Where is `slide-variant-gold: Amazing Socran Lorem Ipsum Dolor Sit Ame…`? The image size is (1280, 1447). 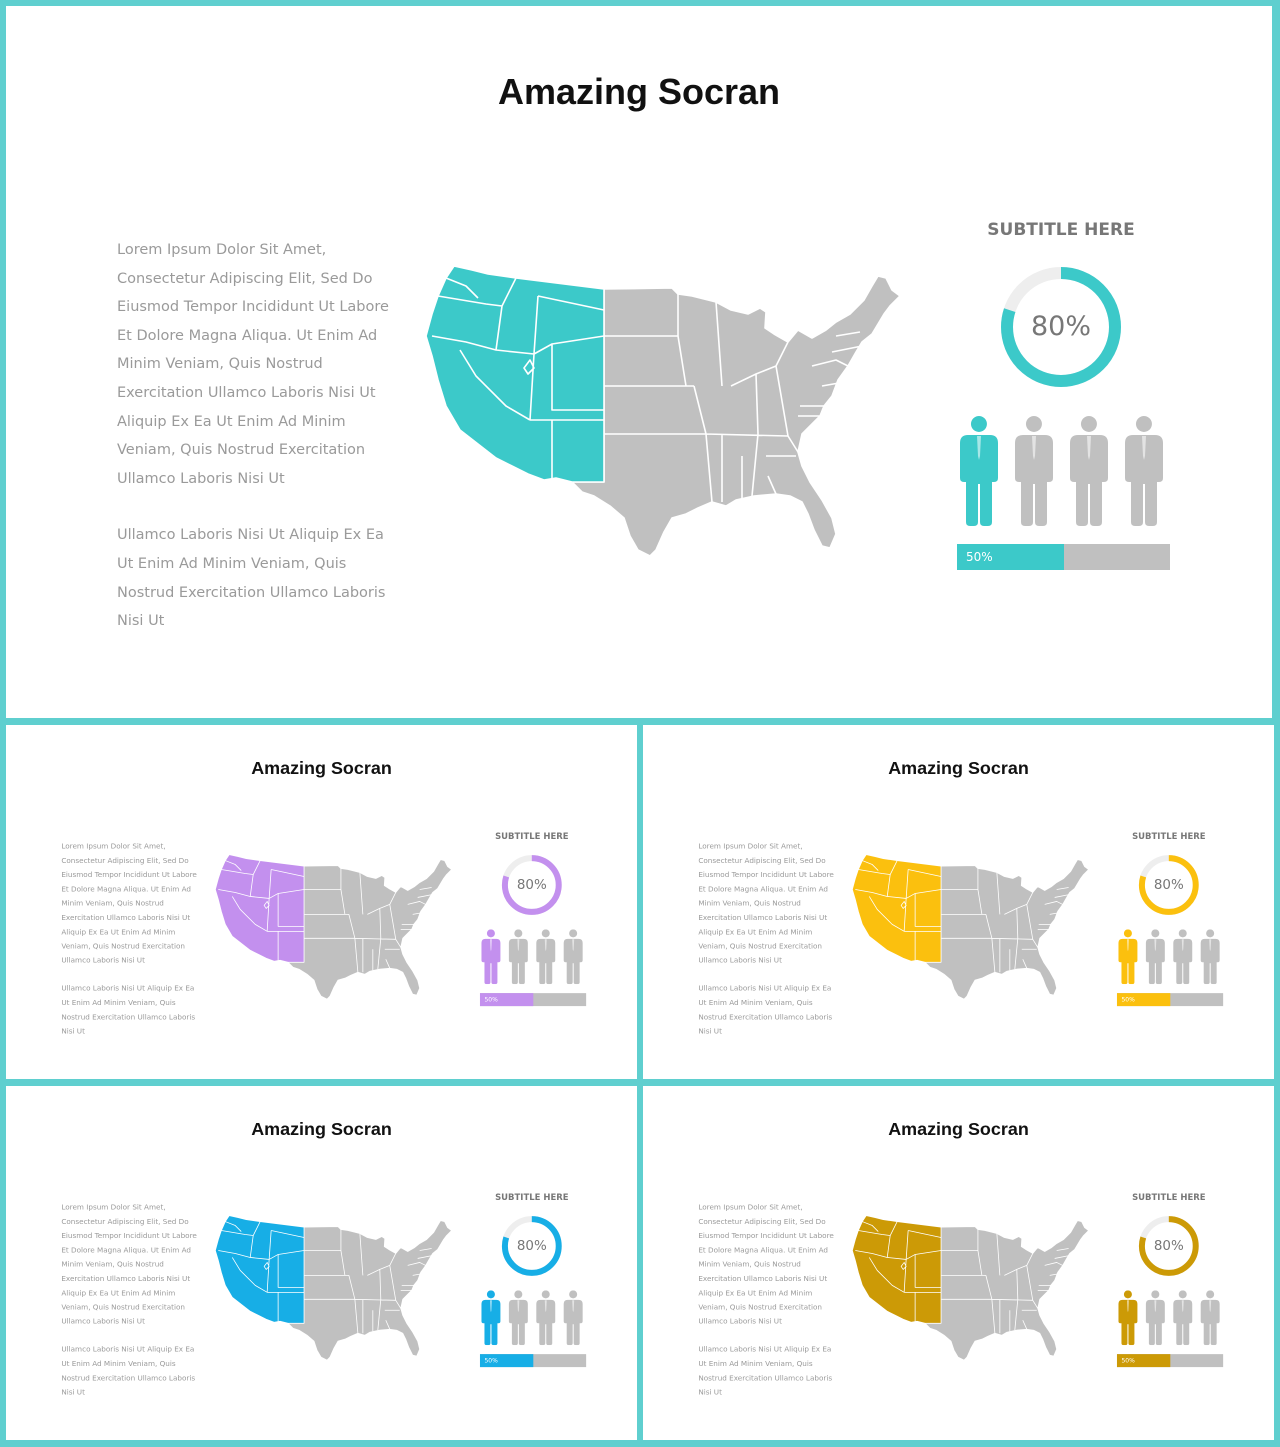 slide-variant-gold: Amazing Socran Lorem Ipsum Dolor Sit Ame… is located at coordinates (958, 1263).